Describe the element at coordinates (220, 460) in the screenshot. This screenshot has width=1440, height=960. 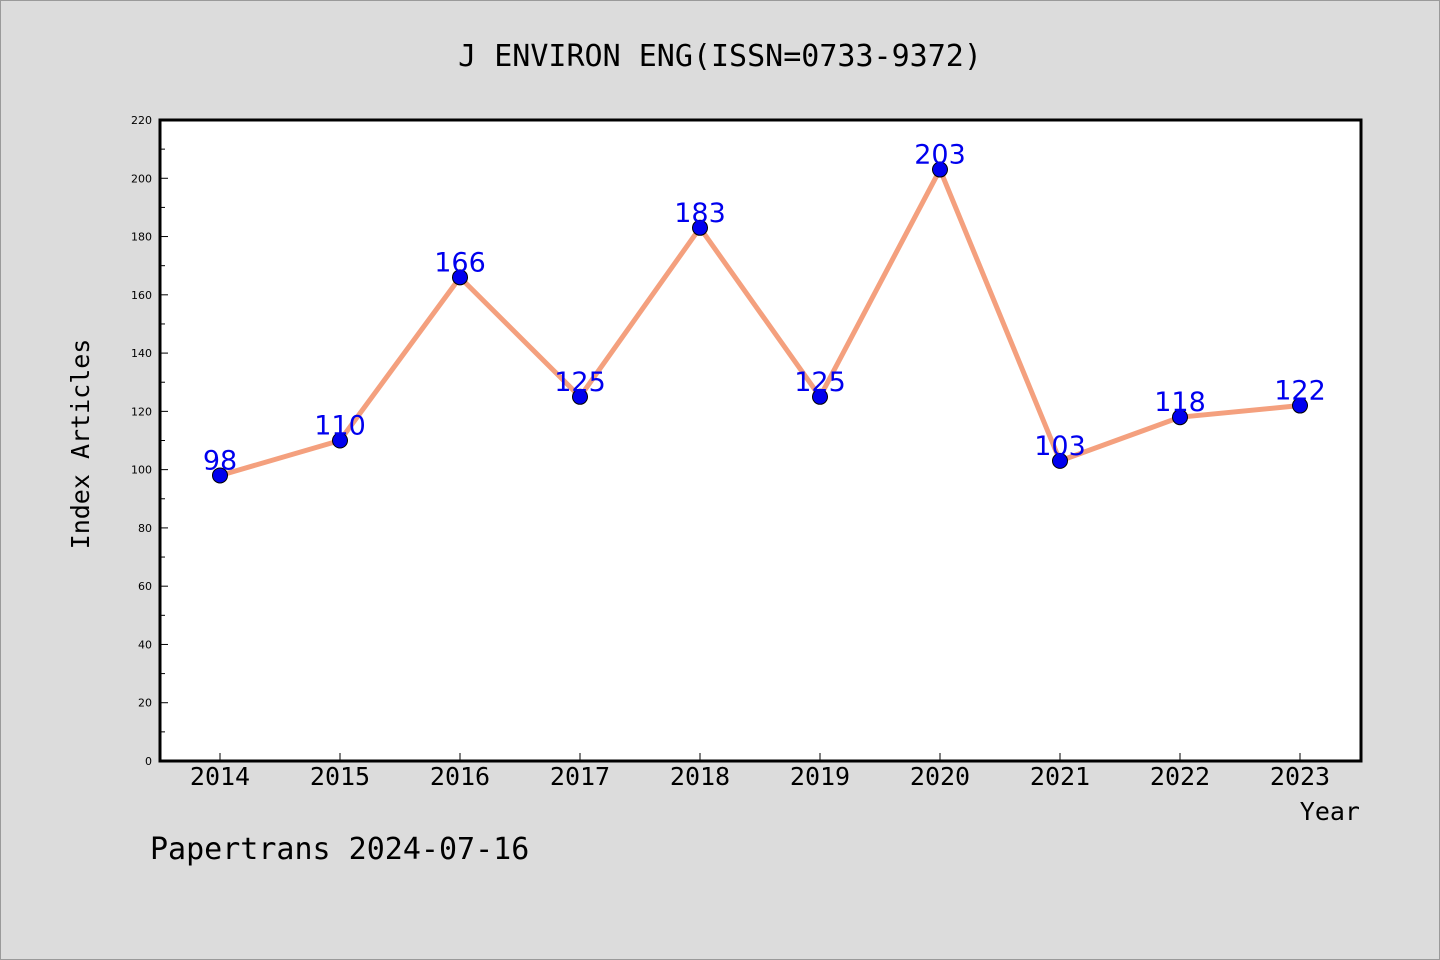
I see `data-label: 98` at that location.